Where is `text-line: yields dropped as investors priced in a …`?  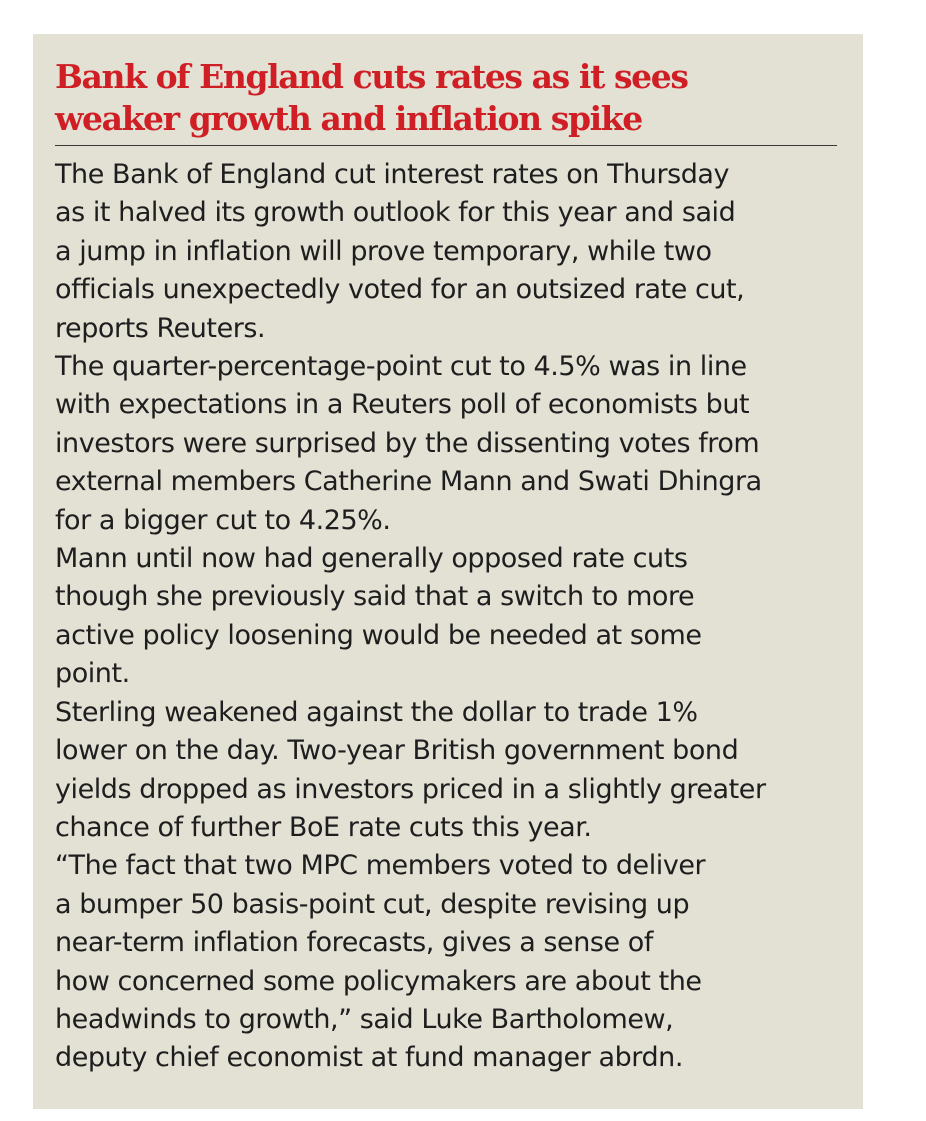
text-line: yields dropped as investors priced in a … is located at coordinates (410, 789).